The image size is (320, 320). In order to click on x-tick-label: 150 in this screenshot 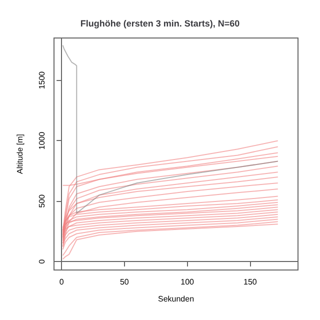, I will do `click(251, 282)`.